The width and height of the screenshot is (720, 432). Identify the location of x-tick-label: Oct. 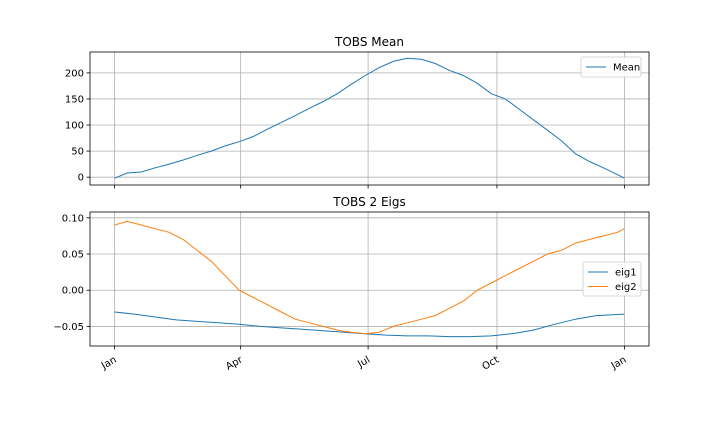
(491, 363).